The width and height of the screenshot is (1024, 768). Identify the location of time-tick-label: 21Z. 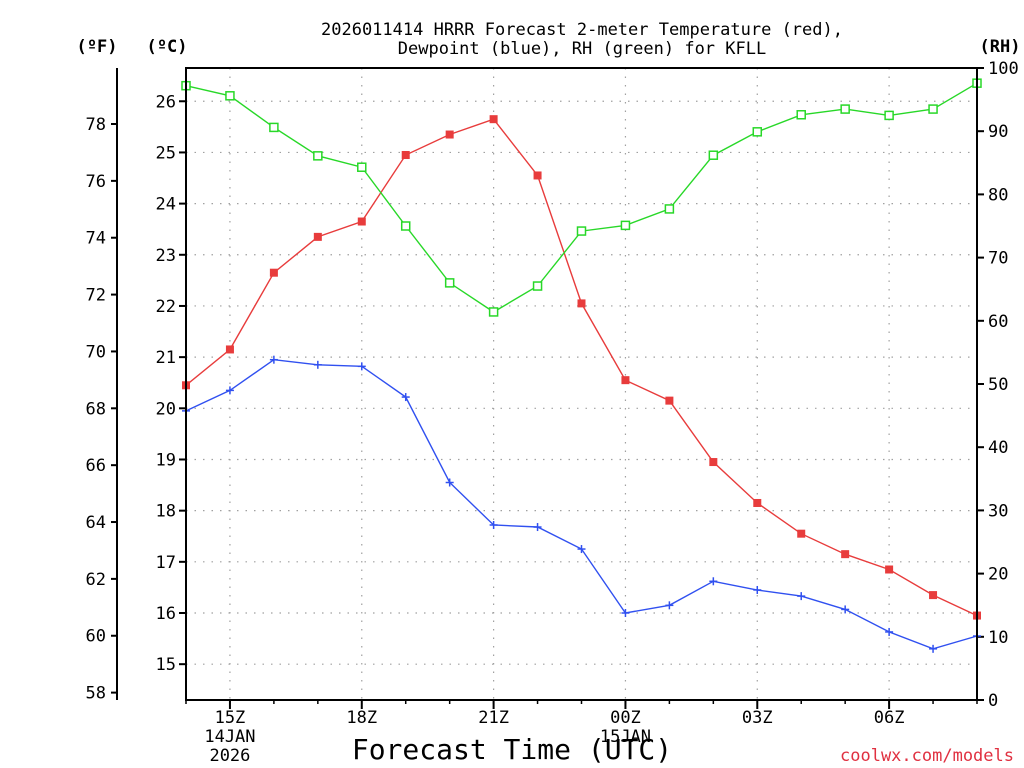
(493, 718).